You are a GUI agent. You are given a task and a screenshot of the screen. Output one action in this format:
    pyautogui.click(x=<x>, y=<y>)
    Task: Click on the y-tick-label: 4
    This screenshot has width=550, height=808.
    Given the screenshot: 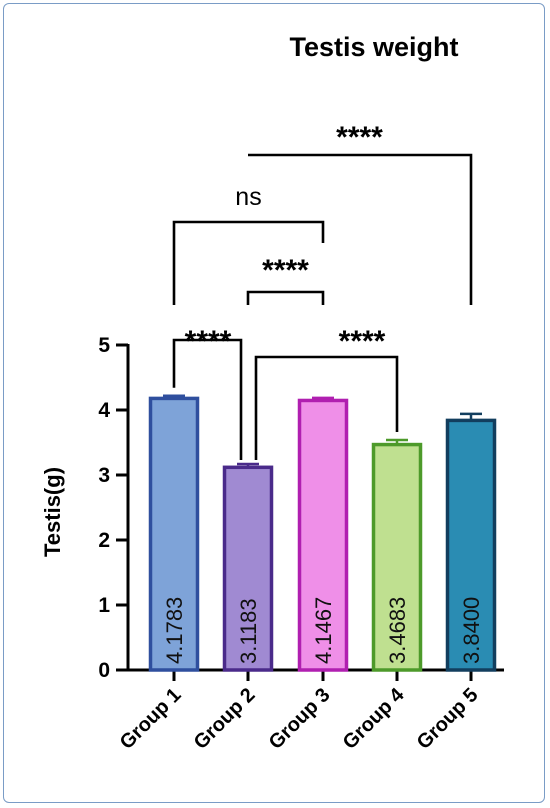 What is the action you would take?
    pyautogui.click(x=104, y=410)
    